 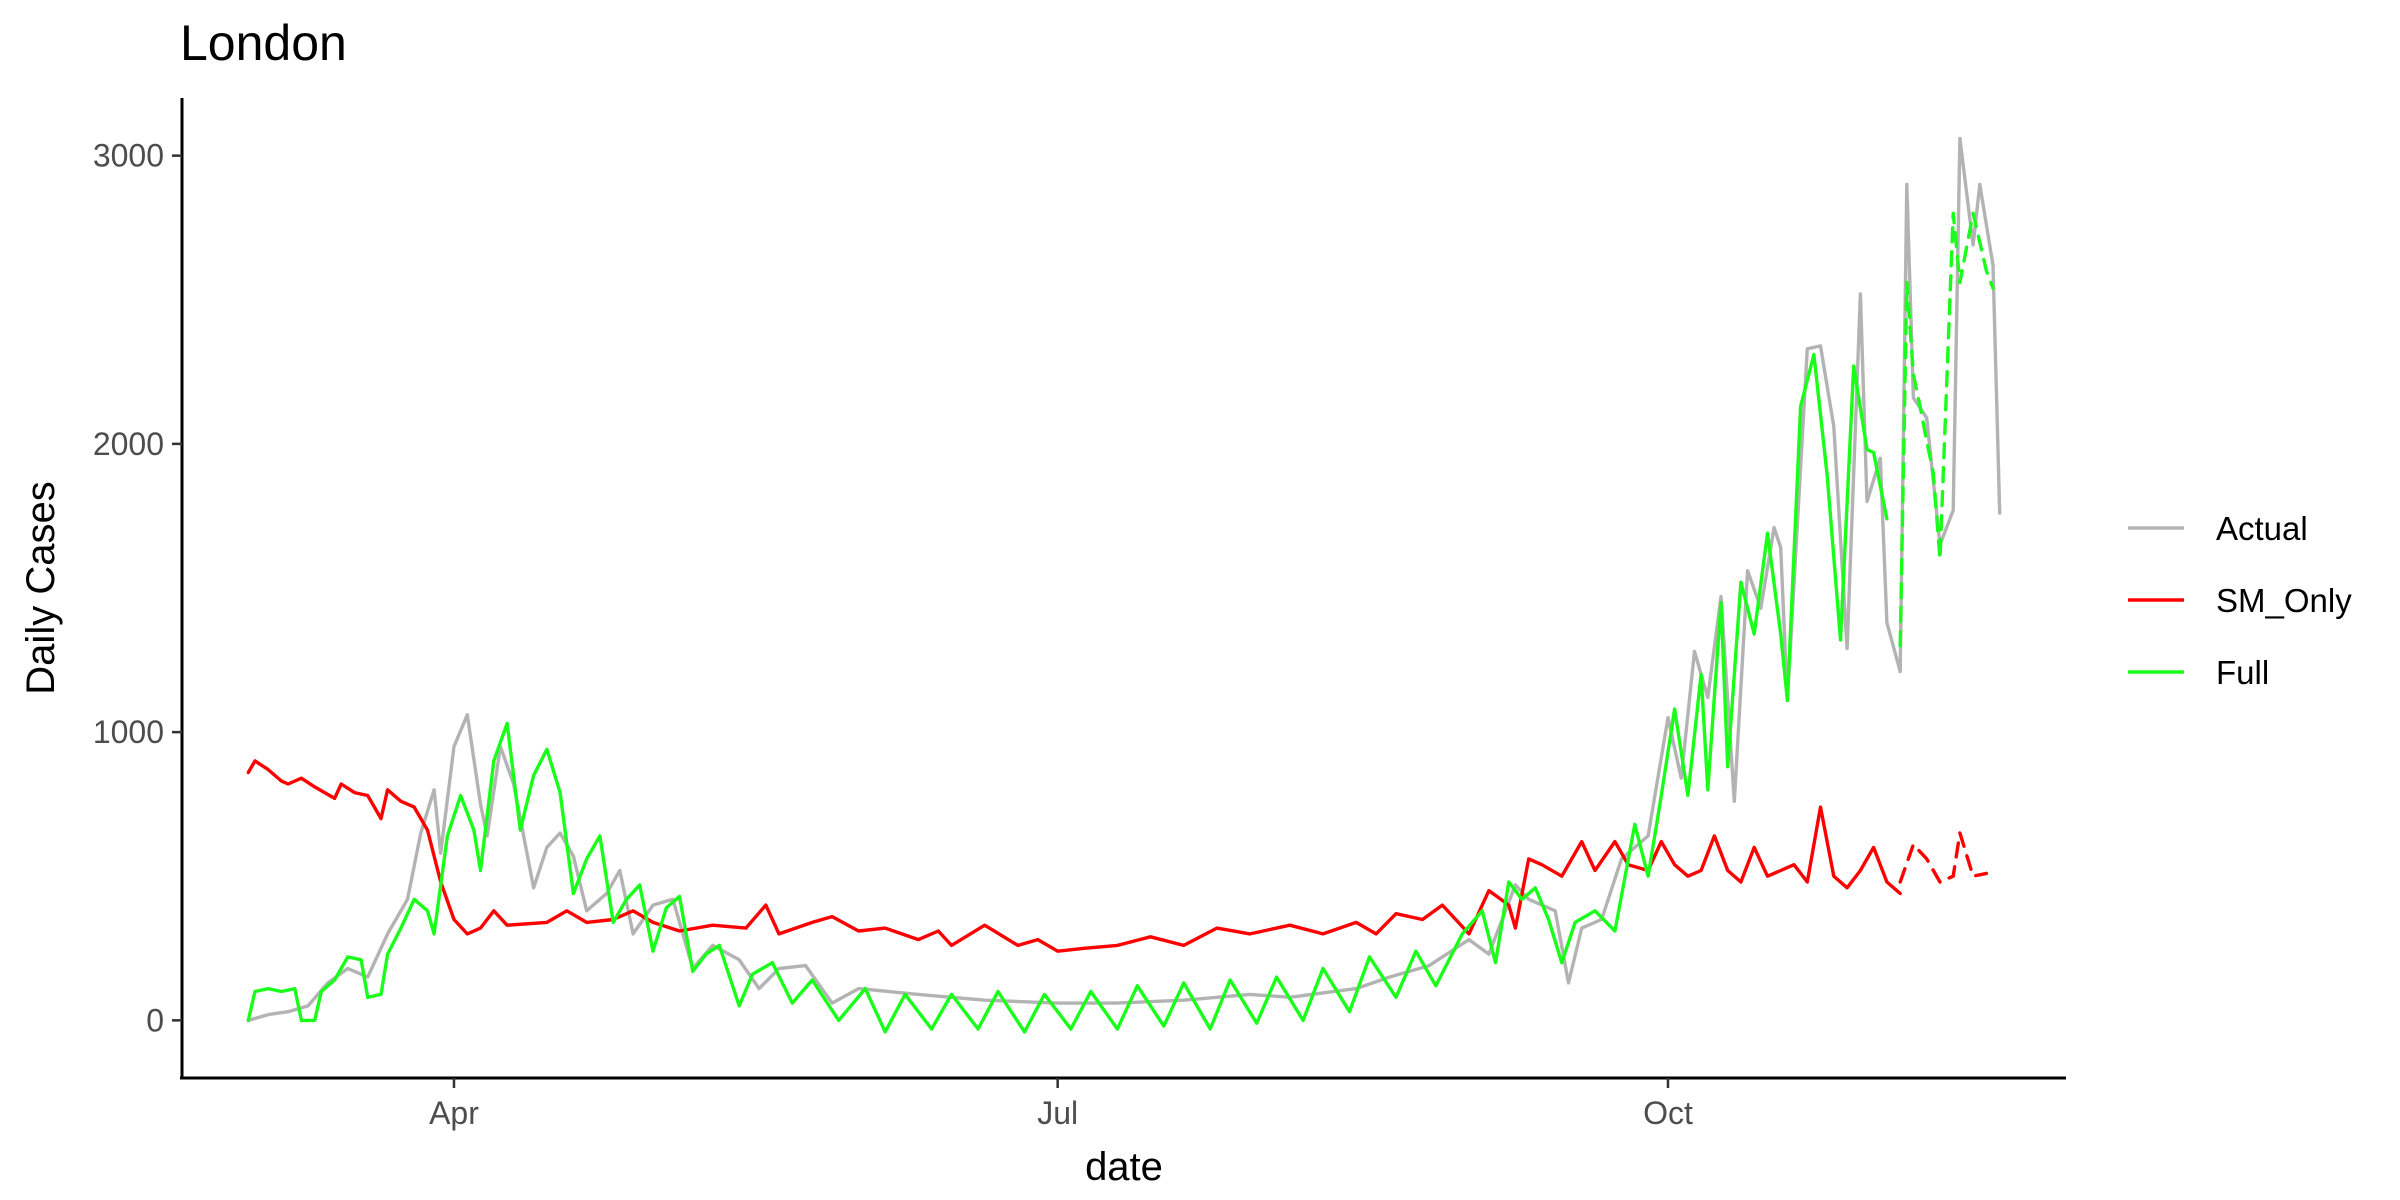 I want to click on y-tick-label: 3000, so click(x=128, y=156).